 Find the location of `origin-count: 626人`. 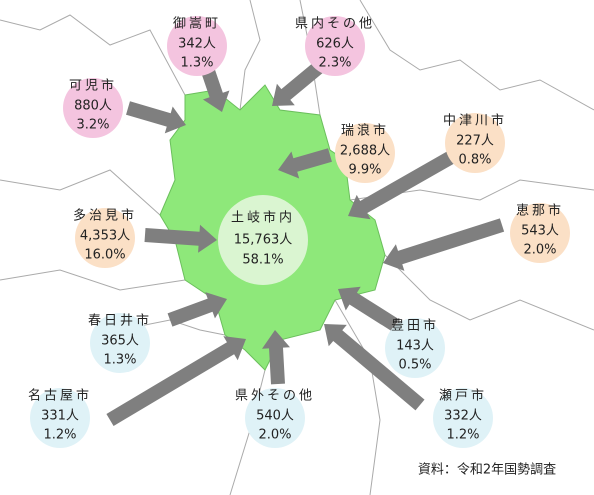

origin-count: 626人 is located at coordinates (335, 44).